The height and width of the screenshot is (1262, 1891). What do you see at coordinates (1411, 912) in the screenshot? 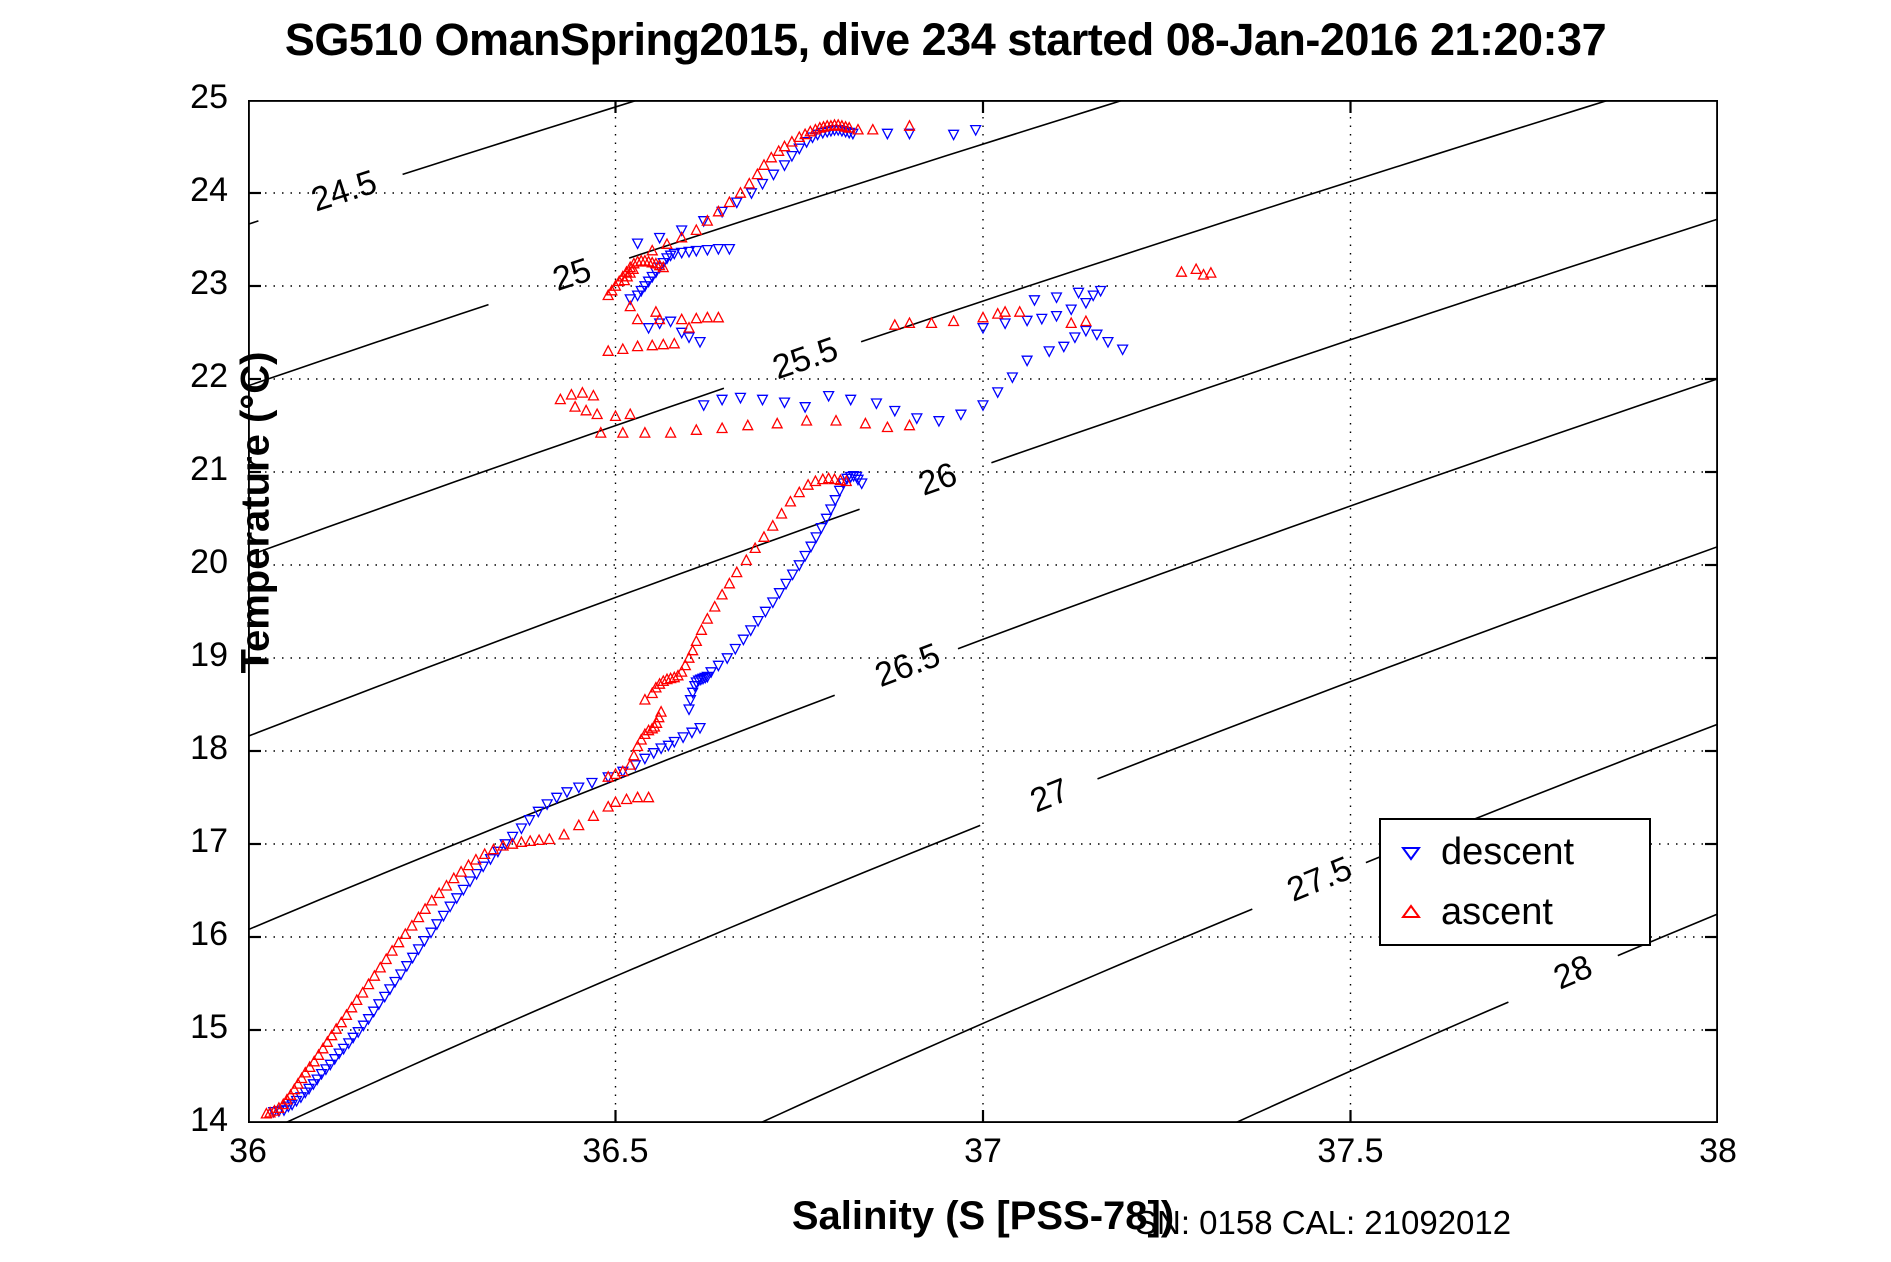
I see `triangle-up-icon` at bounding box center [1411, 912].